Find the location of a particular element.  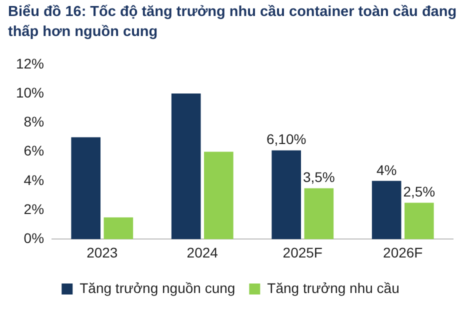

y-tick-label: 6% is located at coordinates (34, 150).